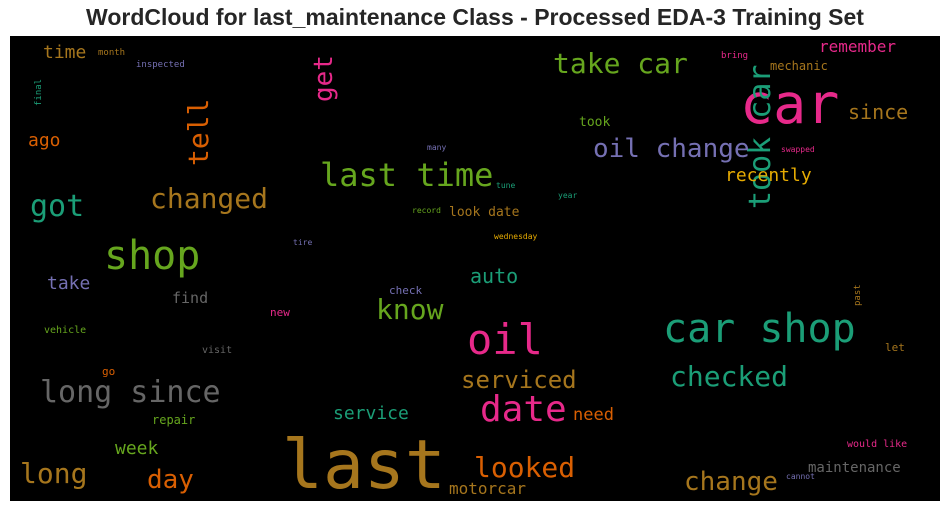 The image size is (950, 511). What do you see at coordinates (137, 448) in the screenshot?
I see `word-week: week` at bounding box center [137, 448].